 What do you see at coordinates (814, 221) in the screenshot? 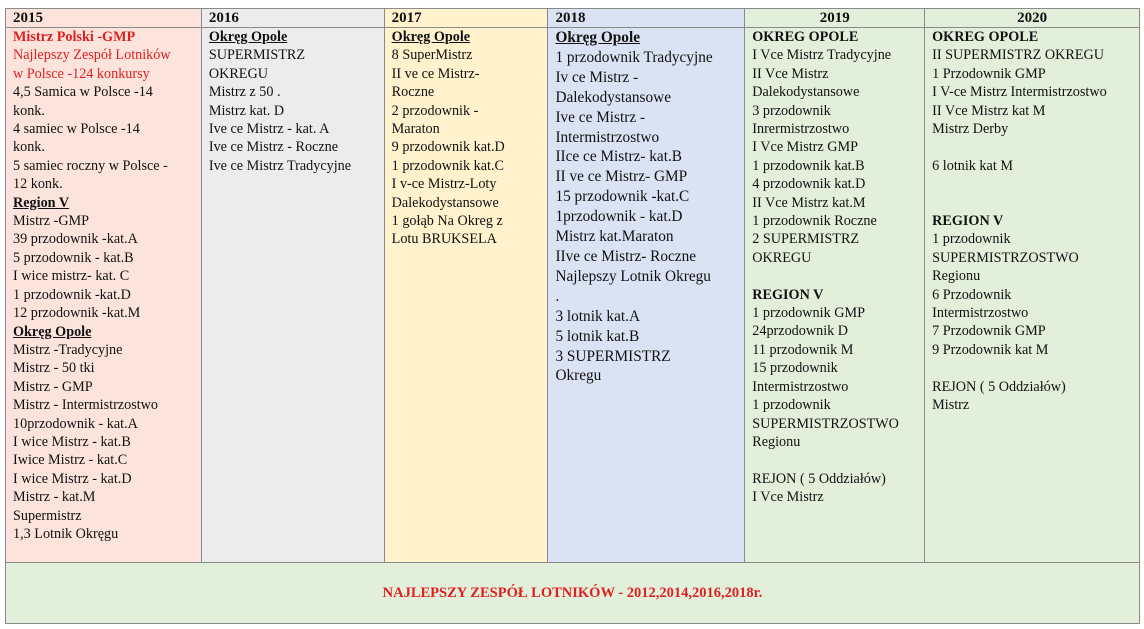
I see `achievement-line: 1 przodownik Roczne` at bounding box center [814, 221].